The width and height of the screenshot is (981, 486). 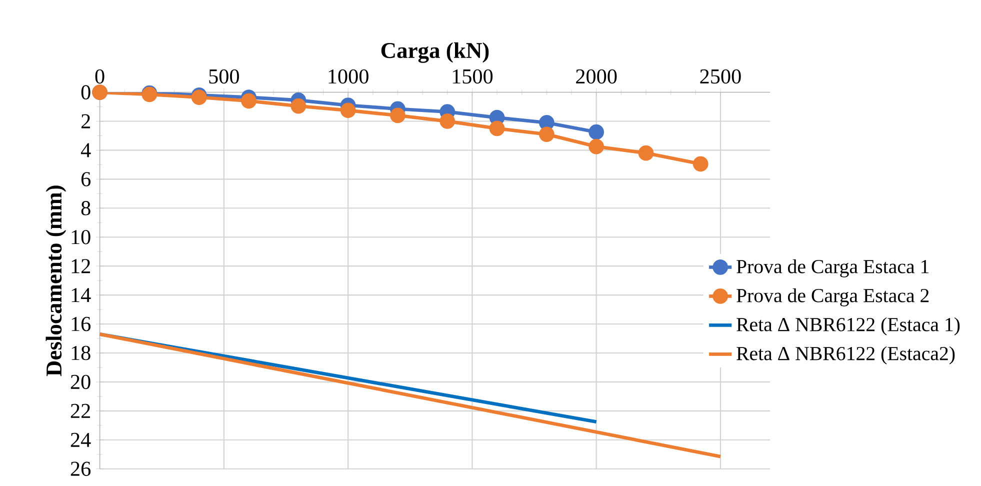 I want to click on y-tick-label: 26, so click(x=80, y=469).